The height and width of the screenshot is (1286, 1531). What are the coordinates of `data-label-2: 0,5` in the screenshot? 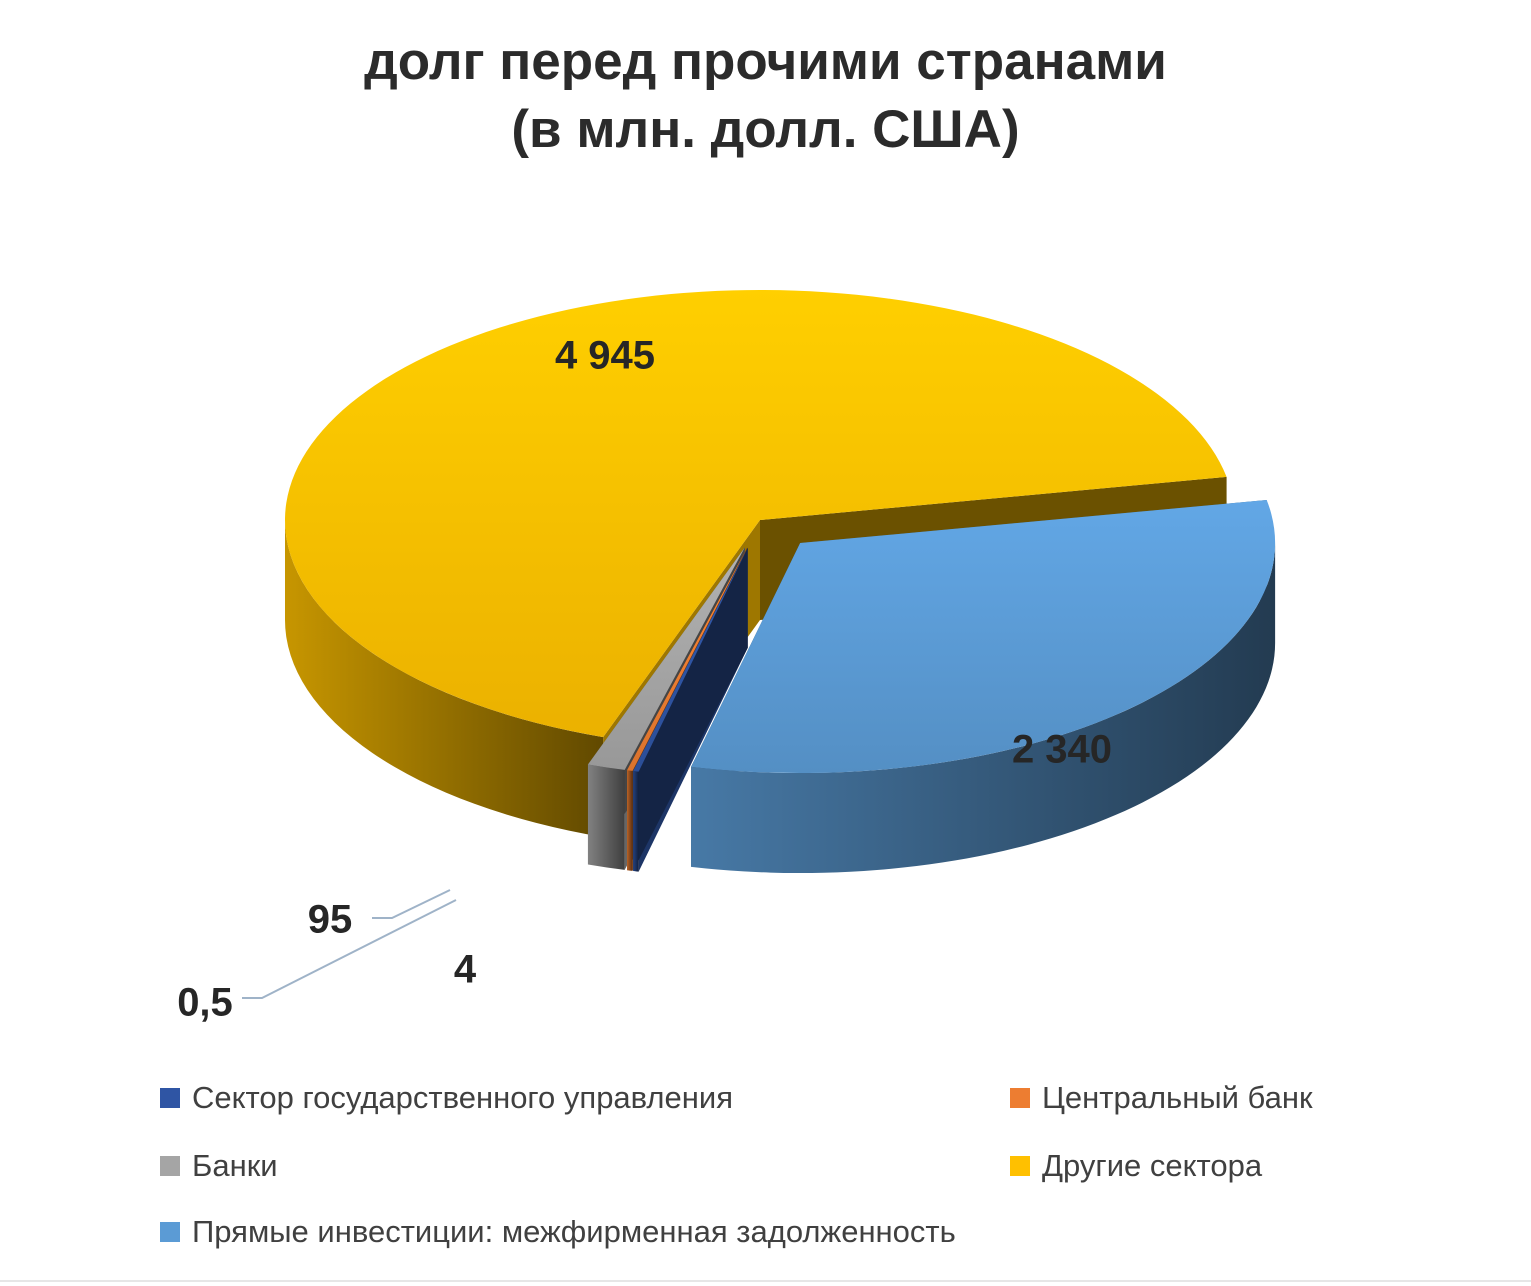 It's located at (205, 1003).